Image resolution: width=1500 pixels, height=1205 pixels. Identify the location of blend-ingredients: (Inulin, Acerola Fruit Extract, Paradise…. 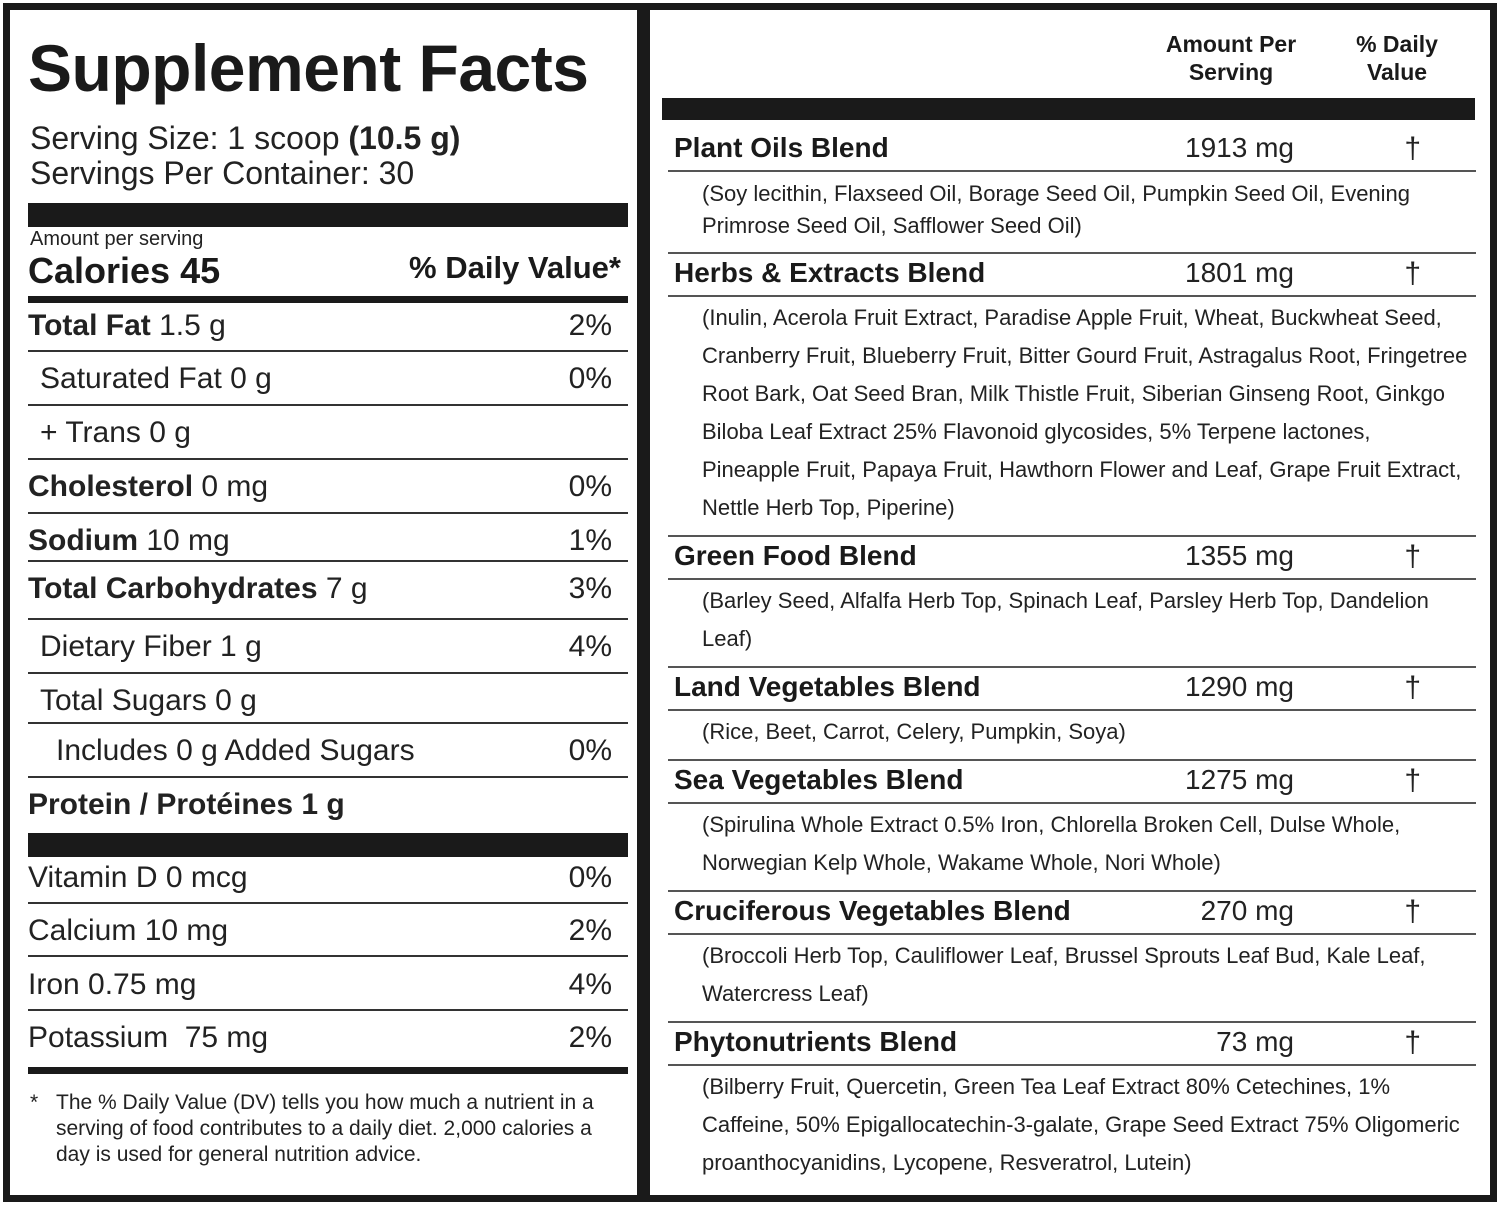
(1072, 417).